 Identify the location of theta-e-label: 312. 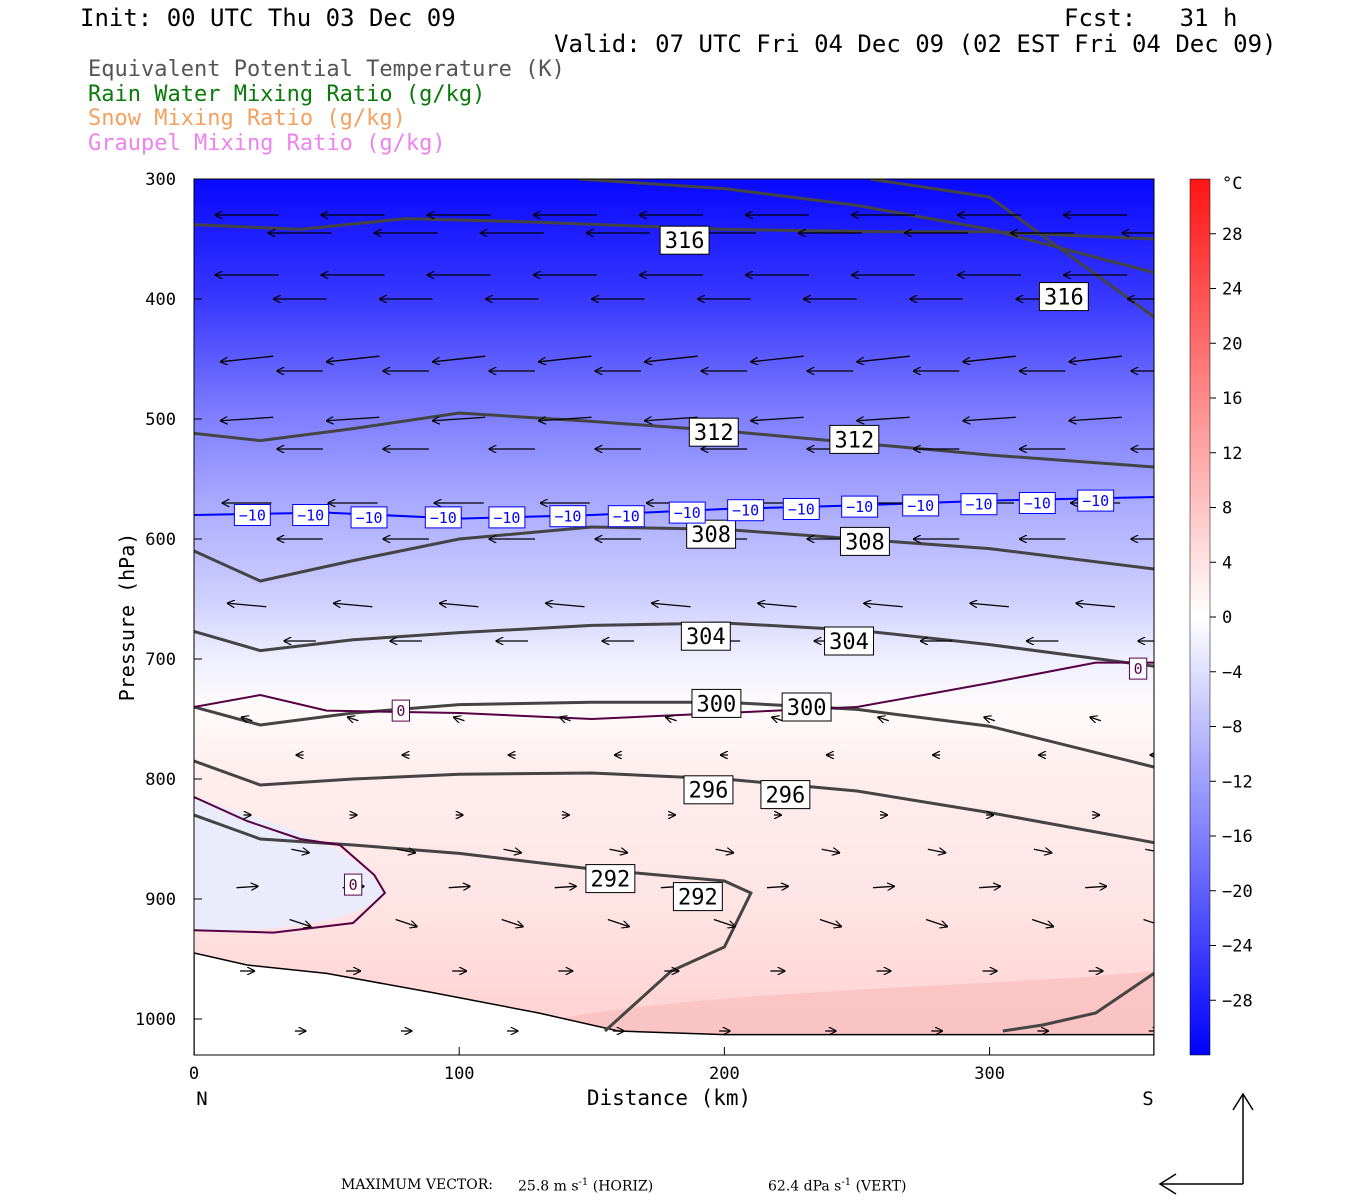
(713, 432).